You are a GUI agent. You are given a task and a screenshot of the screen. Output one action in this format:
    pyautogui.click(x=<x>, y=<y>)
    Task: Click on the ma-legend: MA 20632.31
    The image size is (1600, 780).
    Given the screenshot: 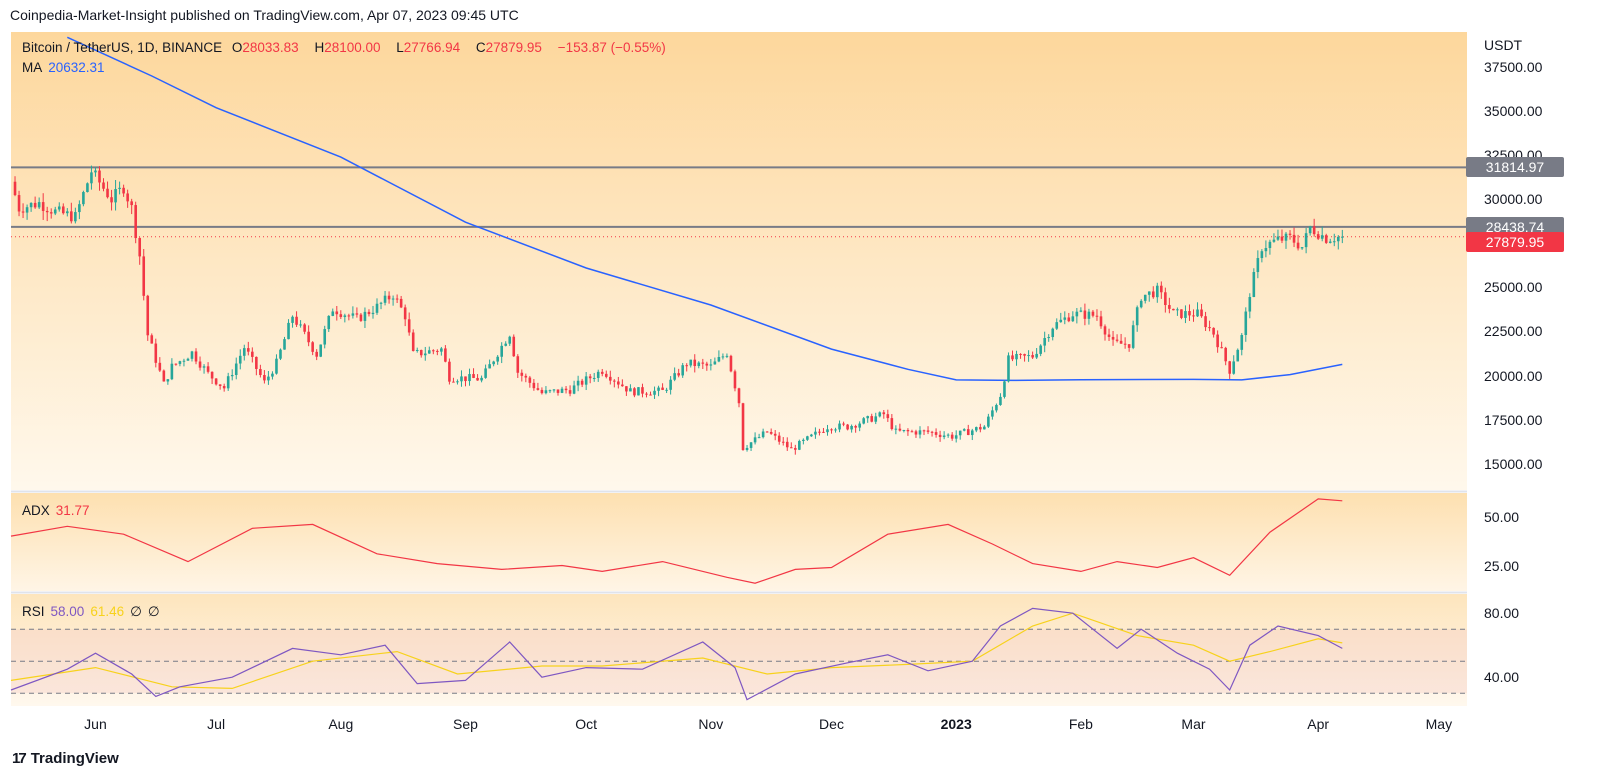 What is the action you would take?
    pyautogui.click(x=66, y=67)
    